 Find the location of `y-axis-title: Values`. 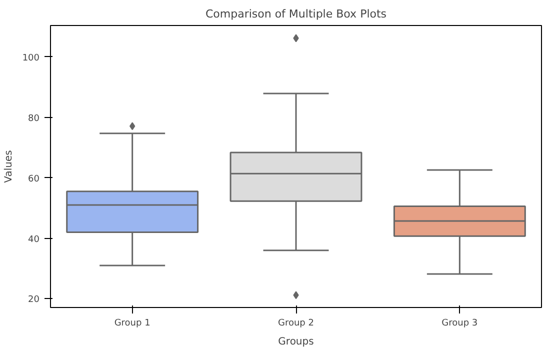

y-axis-title: Values is located at coordinates (8, 166).